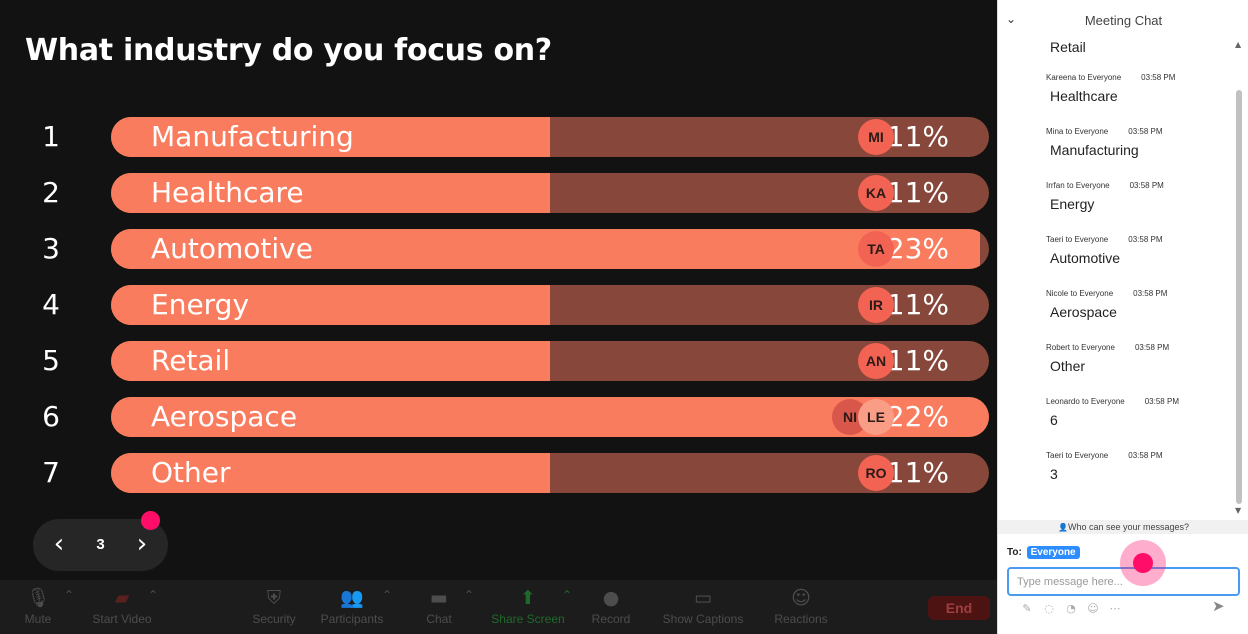 This screenshot has height=634, width=1248. Describe the element at coordinates (1062, 527) in the screenshot. I see `person-info-icon: 👤` at that location.